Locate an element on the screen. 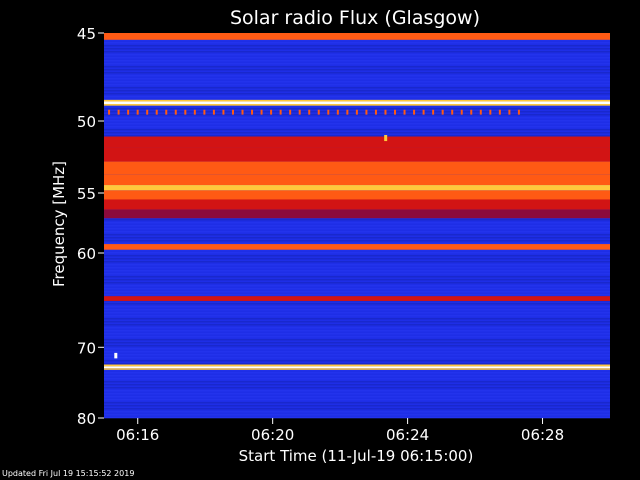 Image resolution: width=640 pixels, height=480 pixels. updated-timestamp: Updated Fri Jul 19 15:15:52 2019 is located at coordinates (68, 473).